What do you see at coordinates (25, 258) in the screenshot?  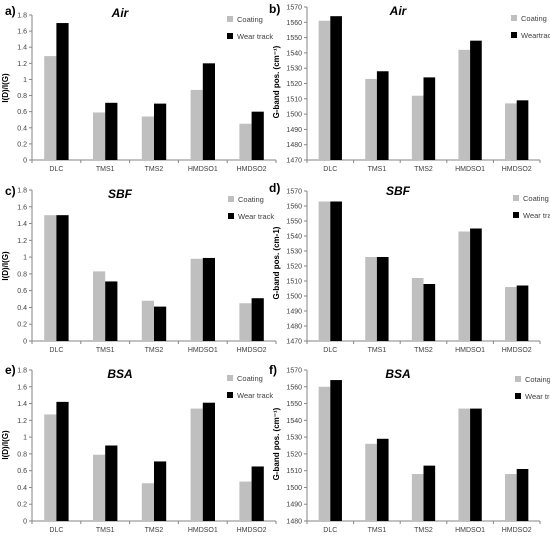 I see `y-tick-label: 1` at bounding box center [25, 258].